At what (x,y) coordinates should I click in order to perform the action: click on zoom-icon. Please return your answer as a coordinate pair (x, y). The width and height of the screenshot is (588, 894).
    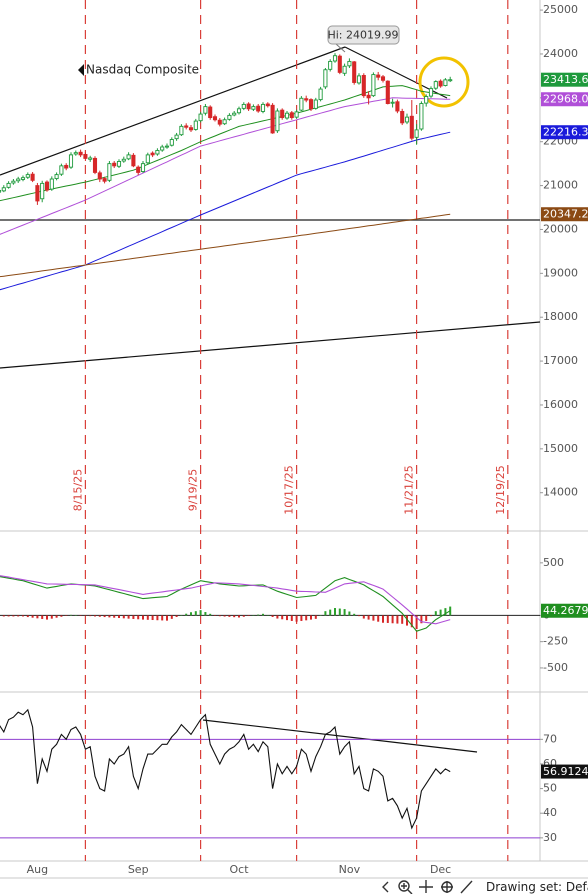
    Looking at the image, I should click on (404, 886).